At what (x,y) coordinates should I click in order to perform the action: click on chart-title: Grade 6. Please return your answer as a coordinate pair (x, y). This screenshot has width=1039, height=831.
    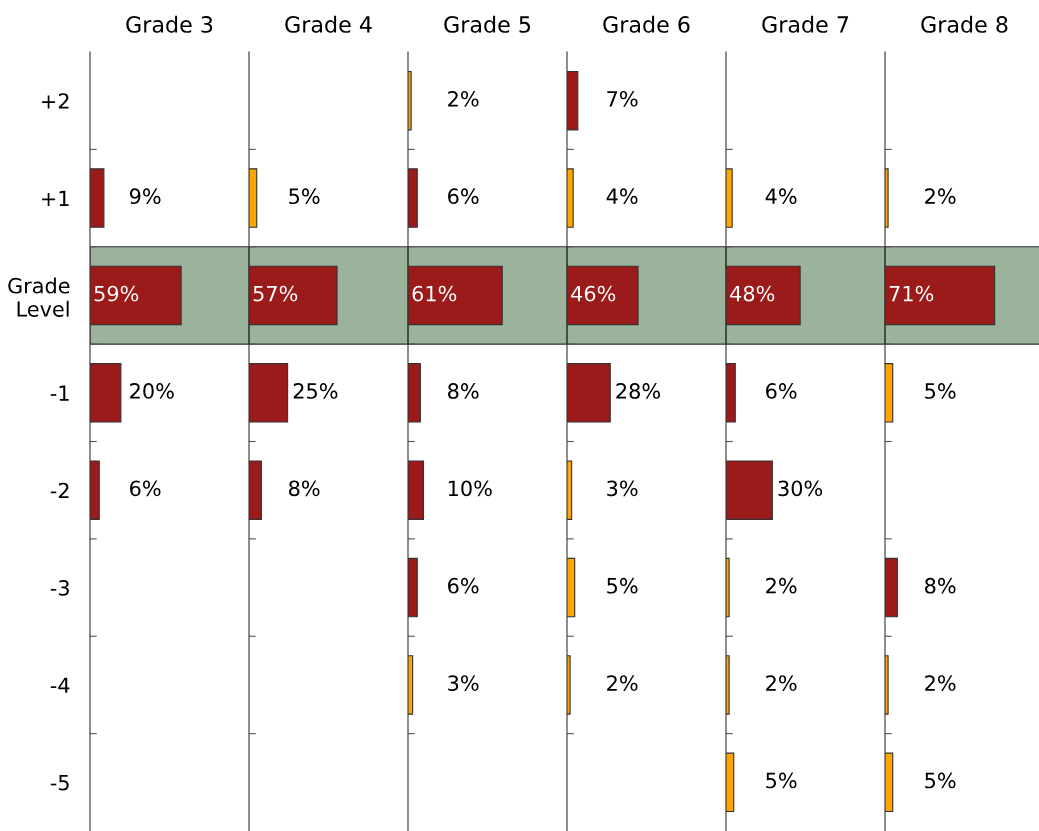
    Looking at the image, I should click on (646, 24).